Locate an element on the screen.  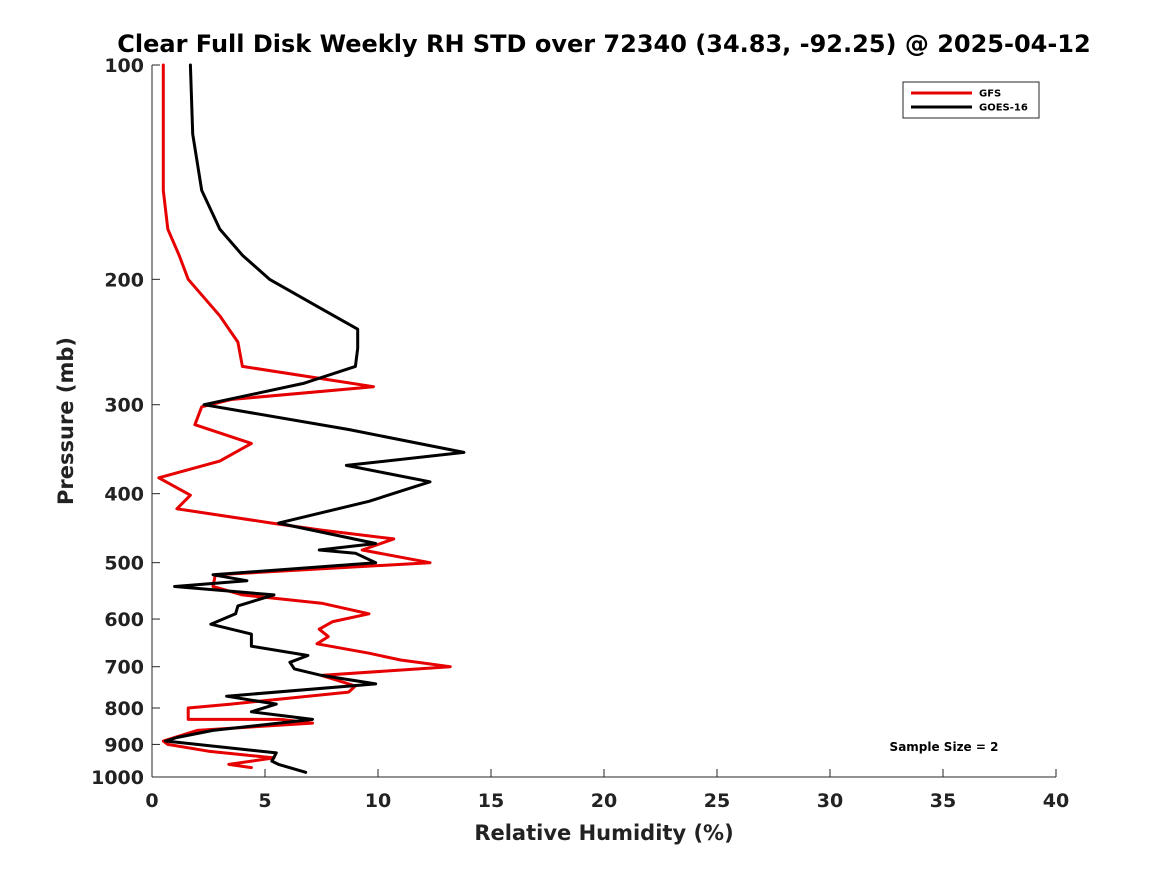
y-tick-label: 800 is located at coordinates (124, 709).